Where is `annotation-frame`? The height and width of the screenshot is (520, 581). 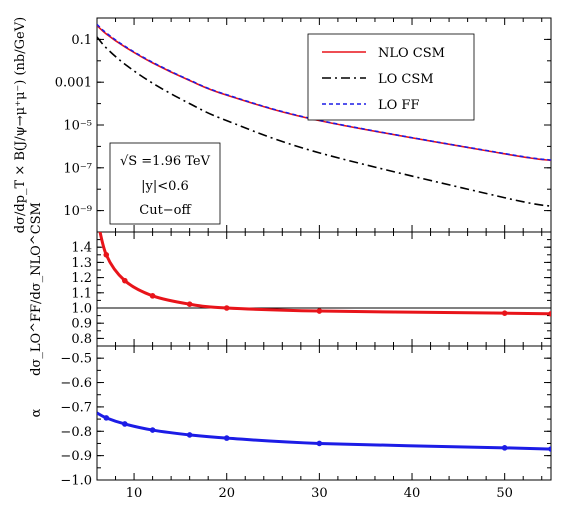 annotation-frame is located at coordinates (165, 183).